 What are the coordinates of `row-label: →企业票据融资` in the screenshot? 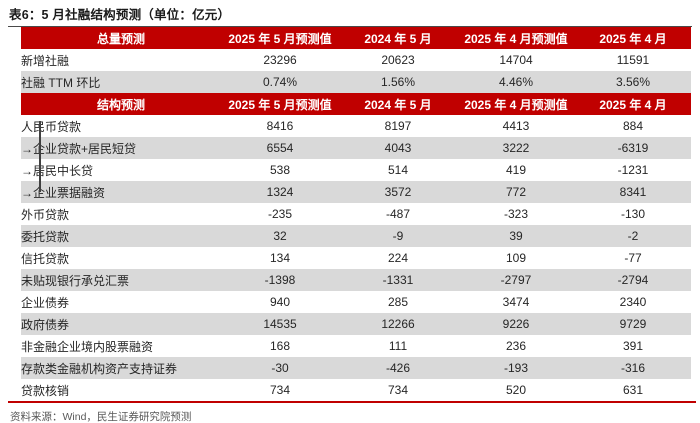 It's located at (121, 191).